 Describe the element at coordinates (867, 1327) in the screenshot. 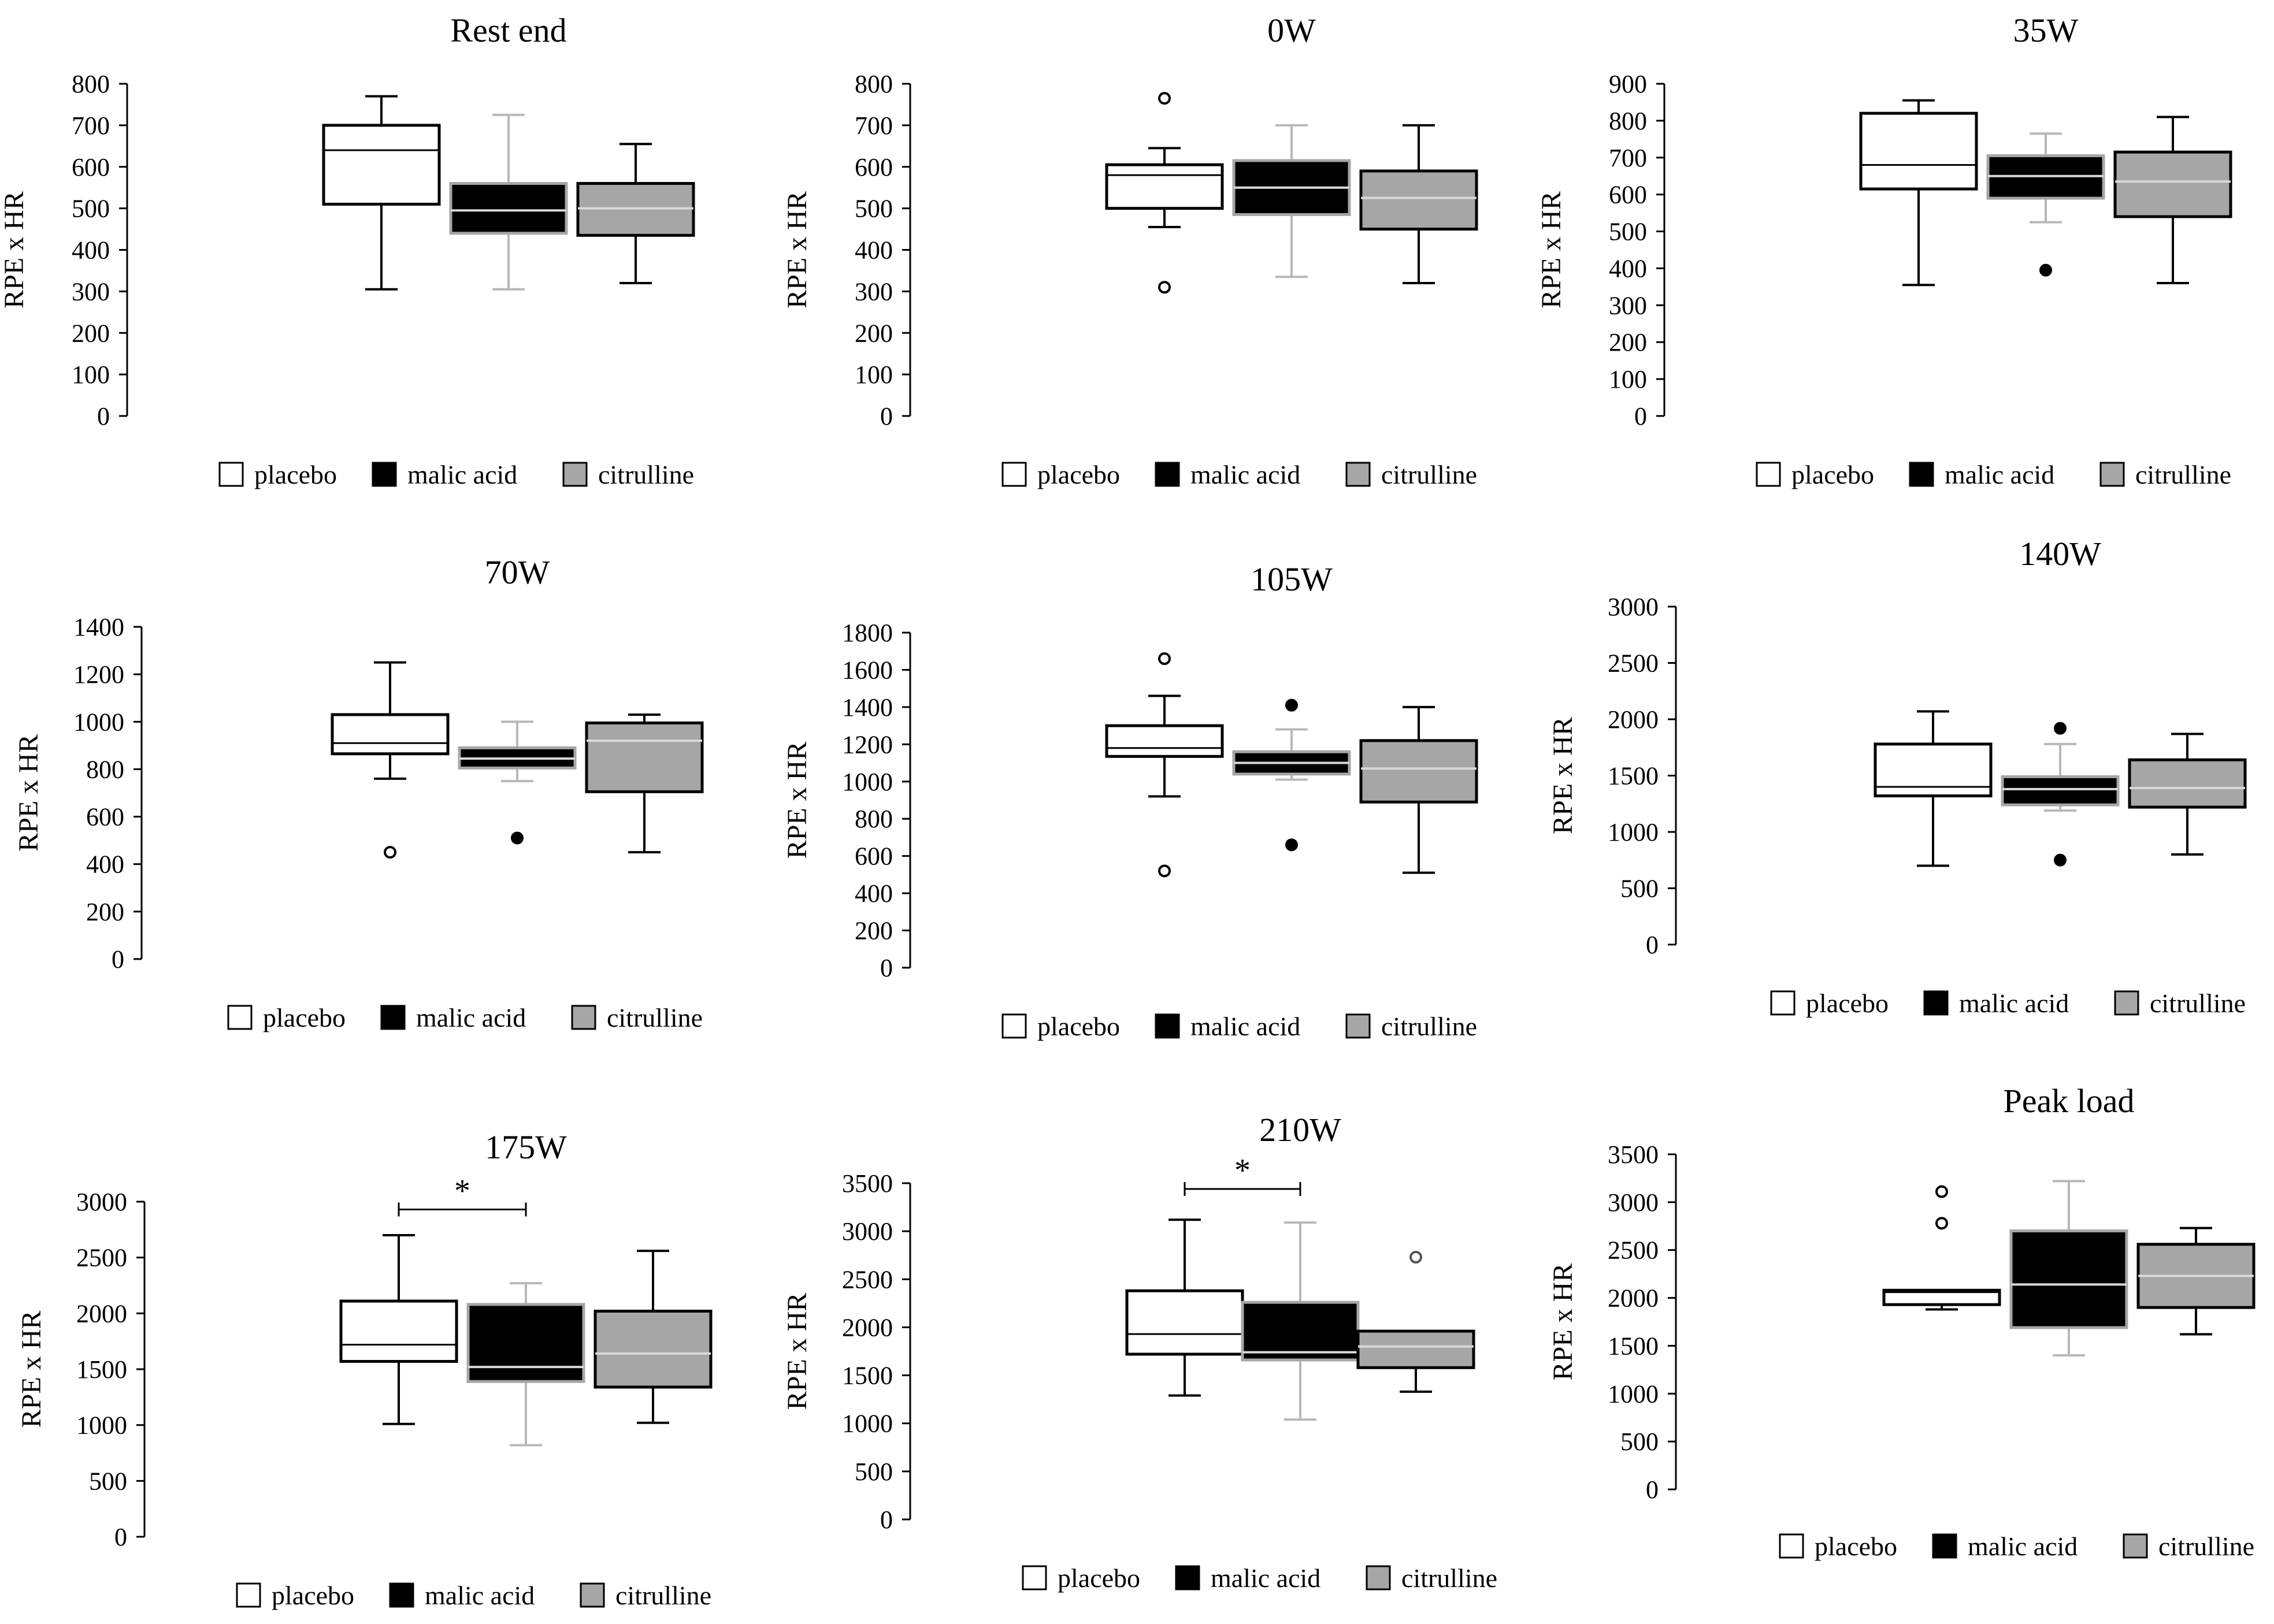

I see `y-tick-label: 2000` at that location.